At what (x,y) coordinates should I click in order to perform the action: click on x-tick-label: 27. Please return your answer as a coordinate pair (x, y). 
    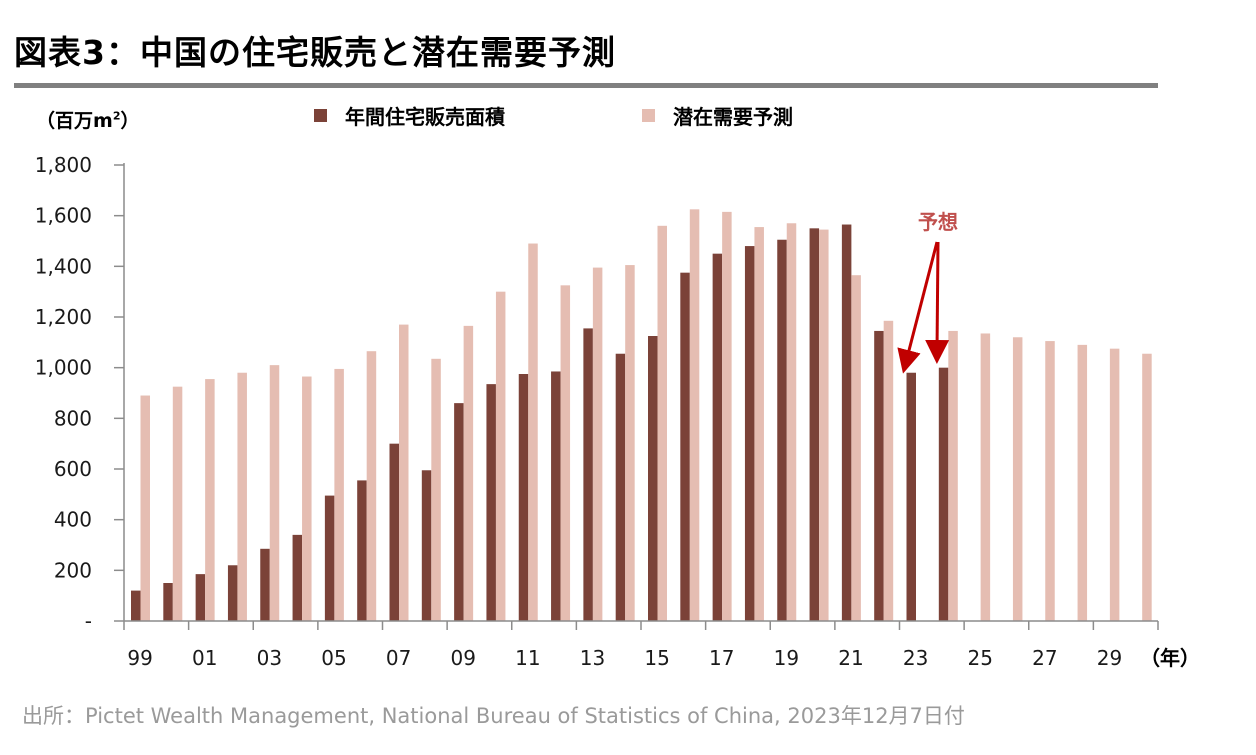
    Looking at the image, I should click on (1044, 658).